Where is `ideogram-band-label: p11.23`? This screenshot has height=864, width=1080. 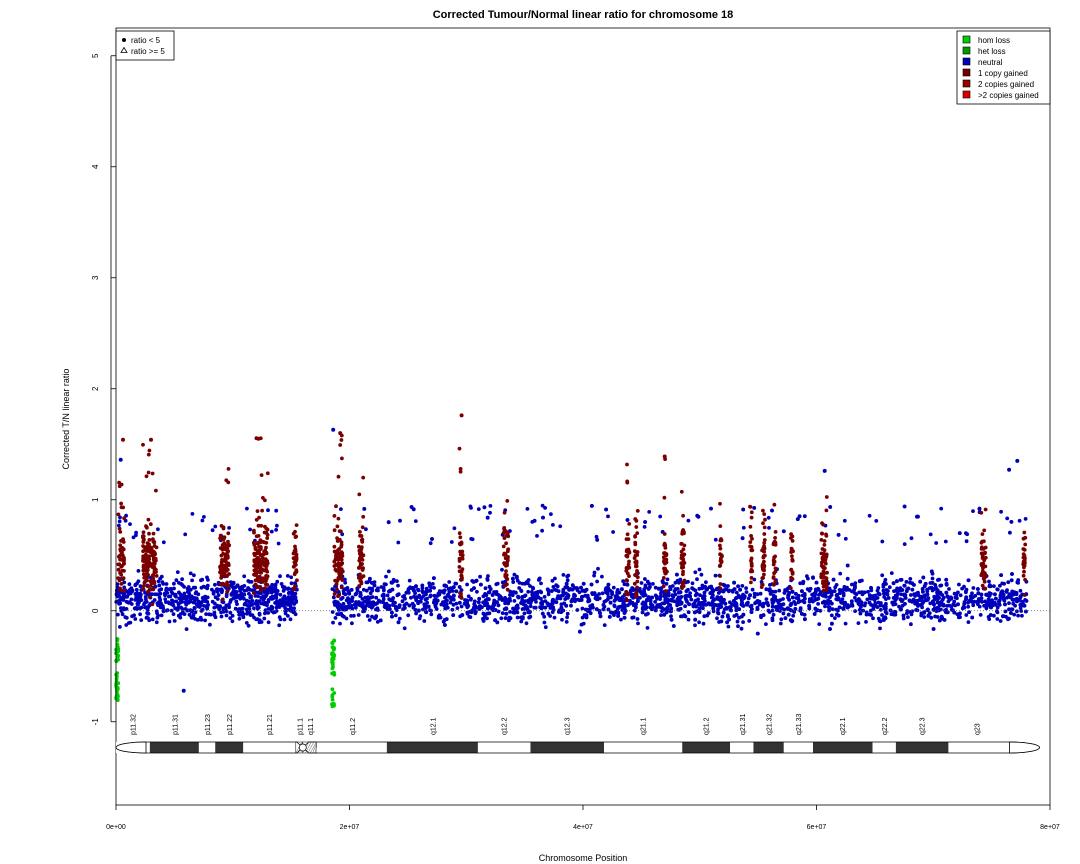 ideogram-band-label: p11.23 is located at coordinates (208, 724).